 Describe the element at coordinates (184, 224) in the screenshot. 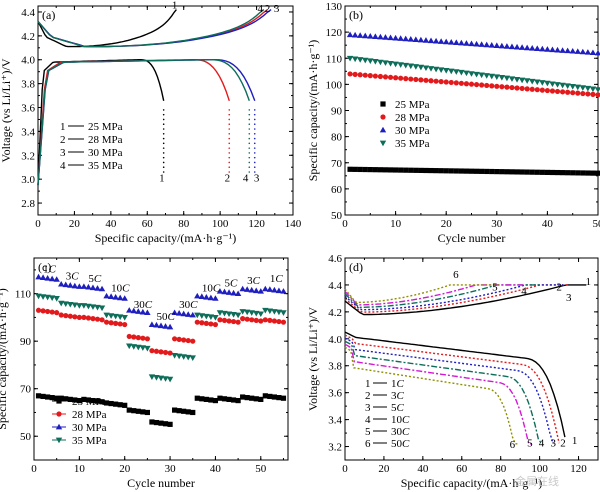

I see `x-tick-label: 80` at that location.